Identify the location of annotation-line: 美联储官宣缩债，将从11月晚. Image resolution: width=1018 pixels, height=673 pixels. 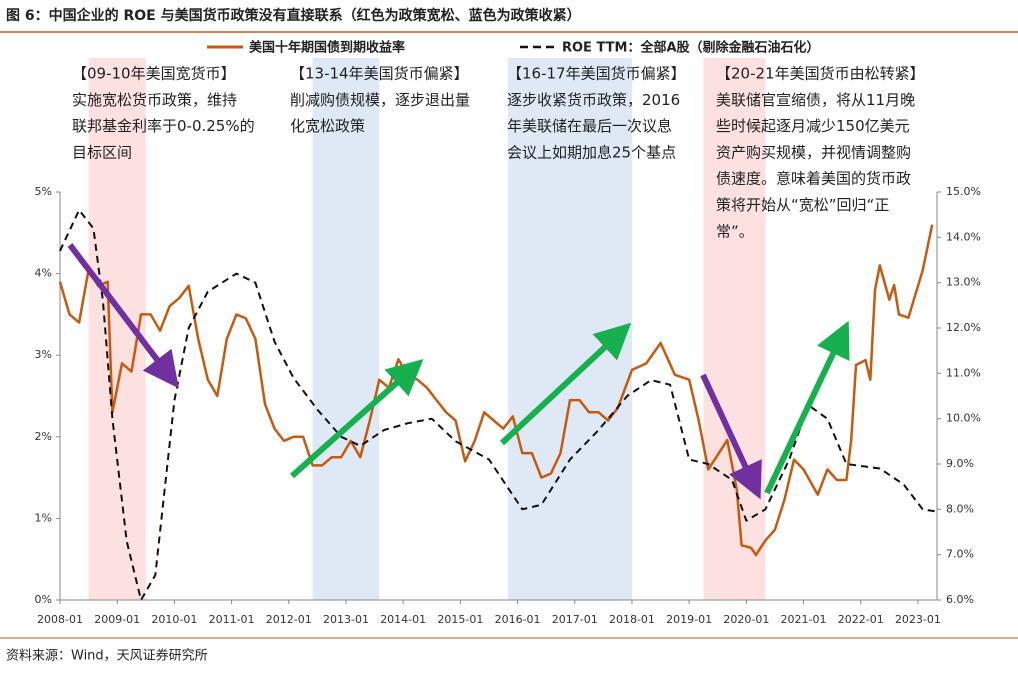
(815, 100).